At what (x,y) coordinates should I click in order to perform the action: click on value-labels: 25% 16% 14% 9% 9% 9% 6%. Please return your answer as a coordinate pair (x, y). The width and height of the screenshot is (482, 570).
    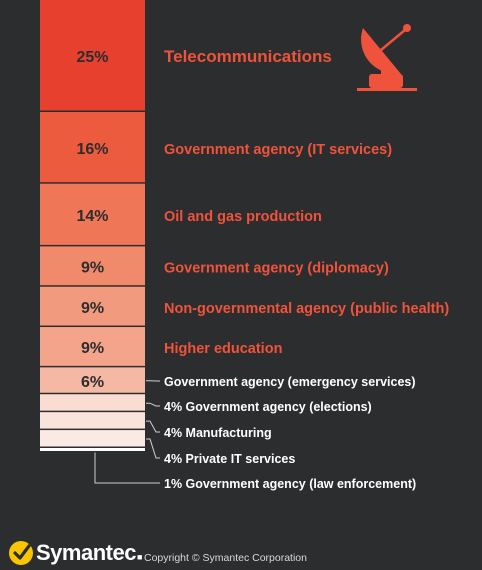
    Looking at the image, I should click on (92, 220).